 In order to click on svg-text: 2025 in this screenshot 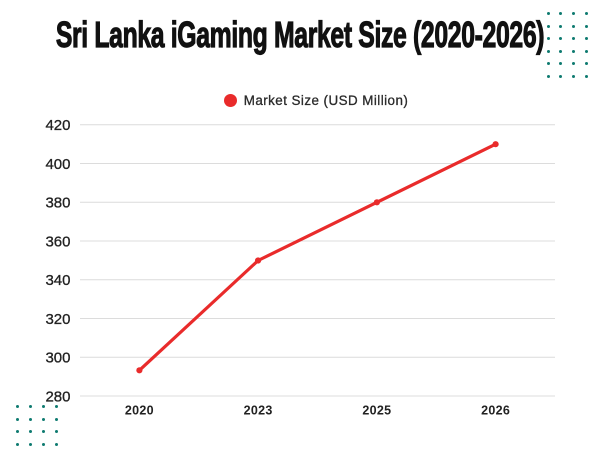, I will do `click(376, 411)`.